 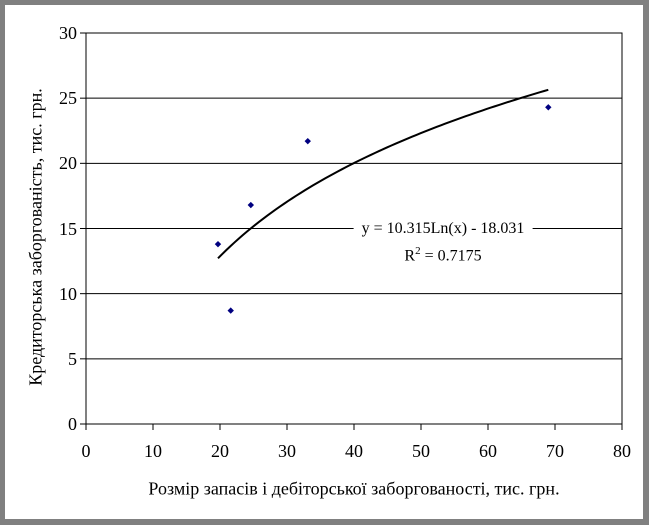 I want to click on y-axis-tick-label: 10, so click(x=68, y=293).